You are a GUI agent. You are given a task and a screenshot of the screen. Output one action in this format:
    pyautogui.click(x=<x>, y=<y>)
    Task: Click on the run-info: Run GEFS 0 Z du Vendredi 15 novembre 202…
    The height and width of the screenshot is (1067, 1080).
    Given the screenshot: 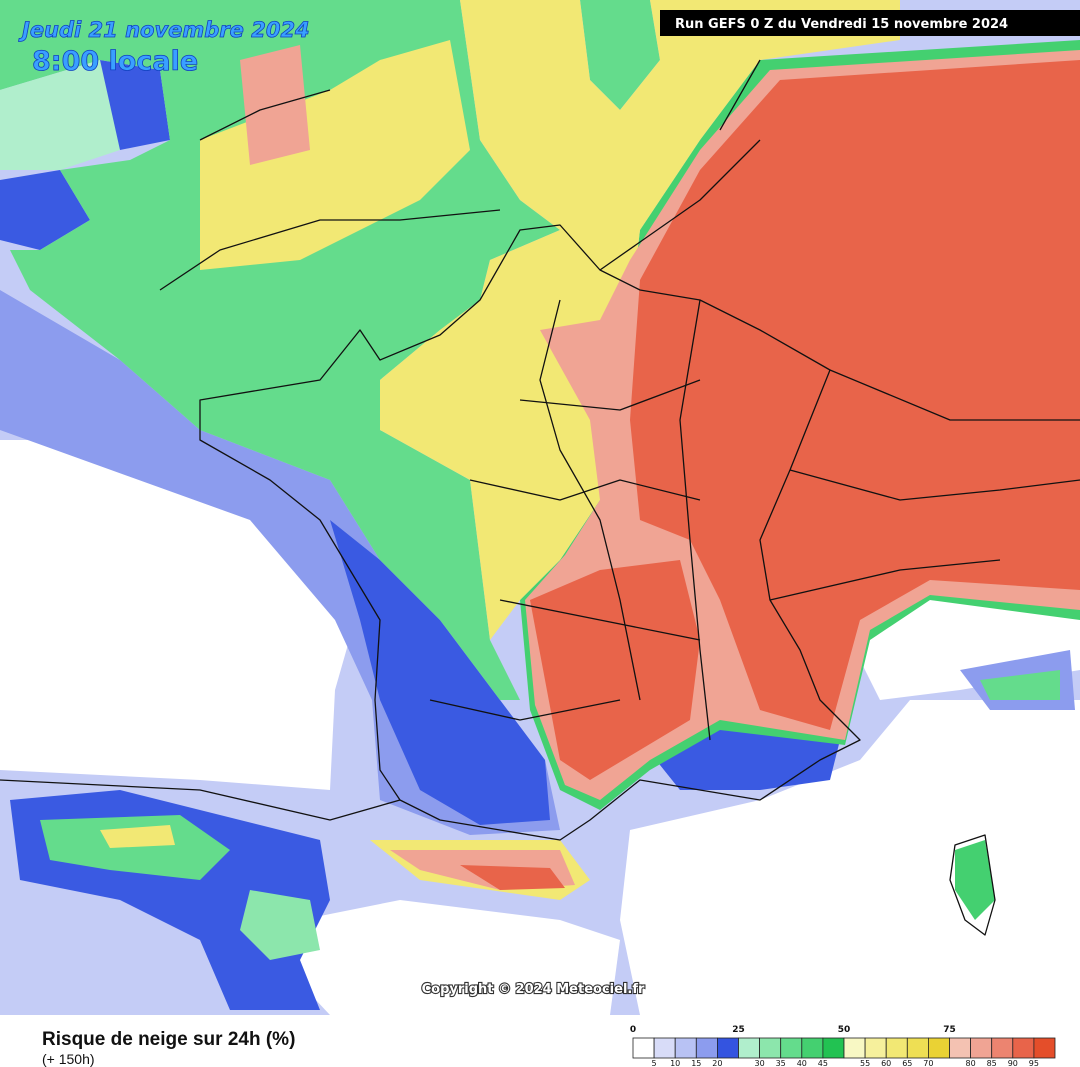 What is the action you would take?
    pyautogui.click(x=841, y=24)
    